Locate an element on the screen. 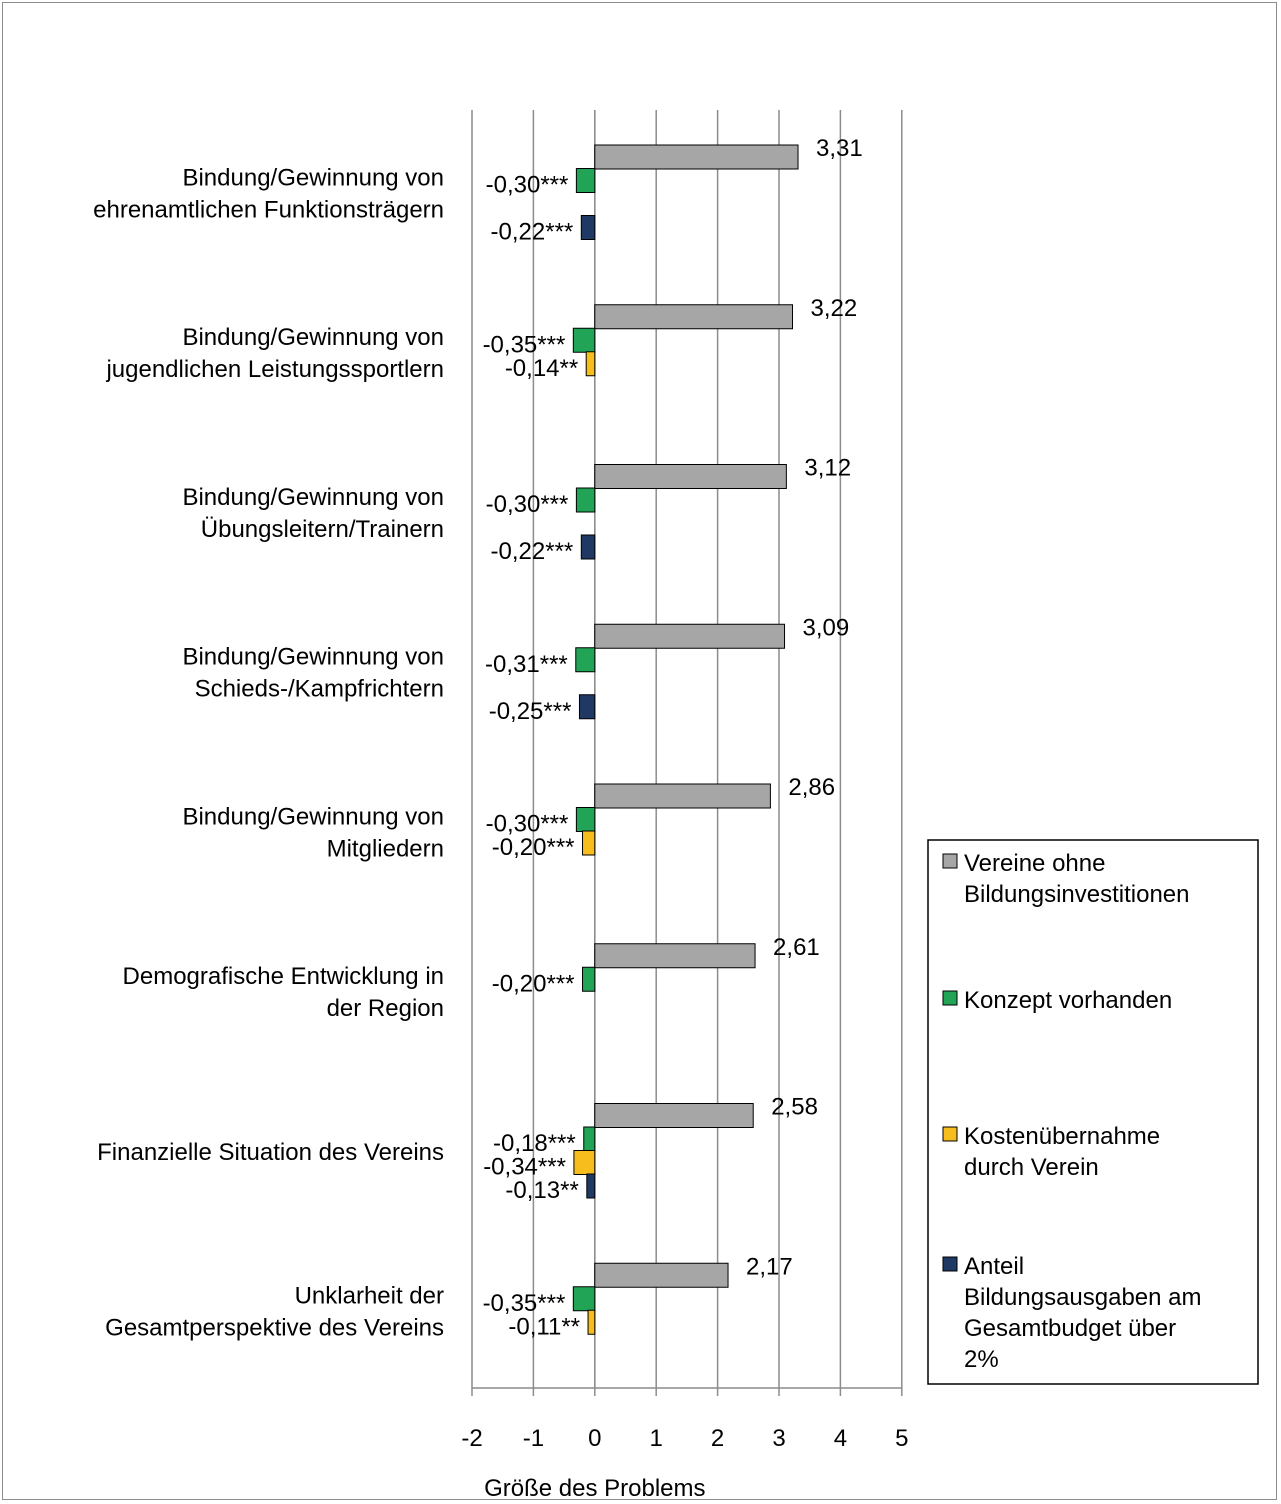  category-label: Übungsleitern/Trainern is located at coordinates (322, 529).